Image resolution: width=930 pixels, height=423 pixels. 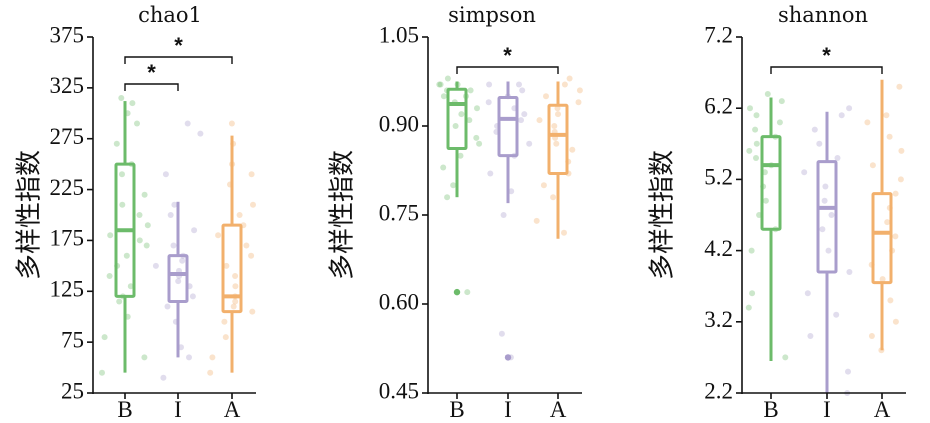 What do you see at coordinates (124, 409) in the screenshot?
I see `x-tick-label-B: B` at bounding box center [124, 409].